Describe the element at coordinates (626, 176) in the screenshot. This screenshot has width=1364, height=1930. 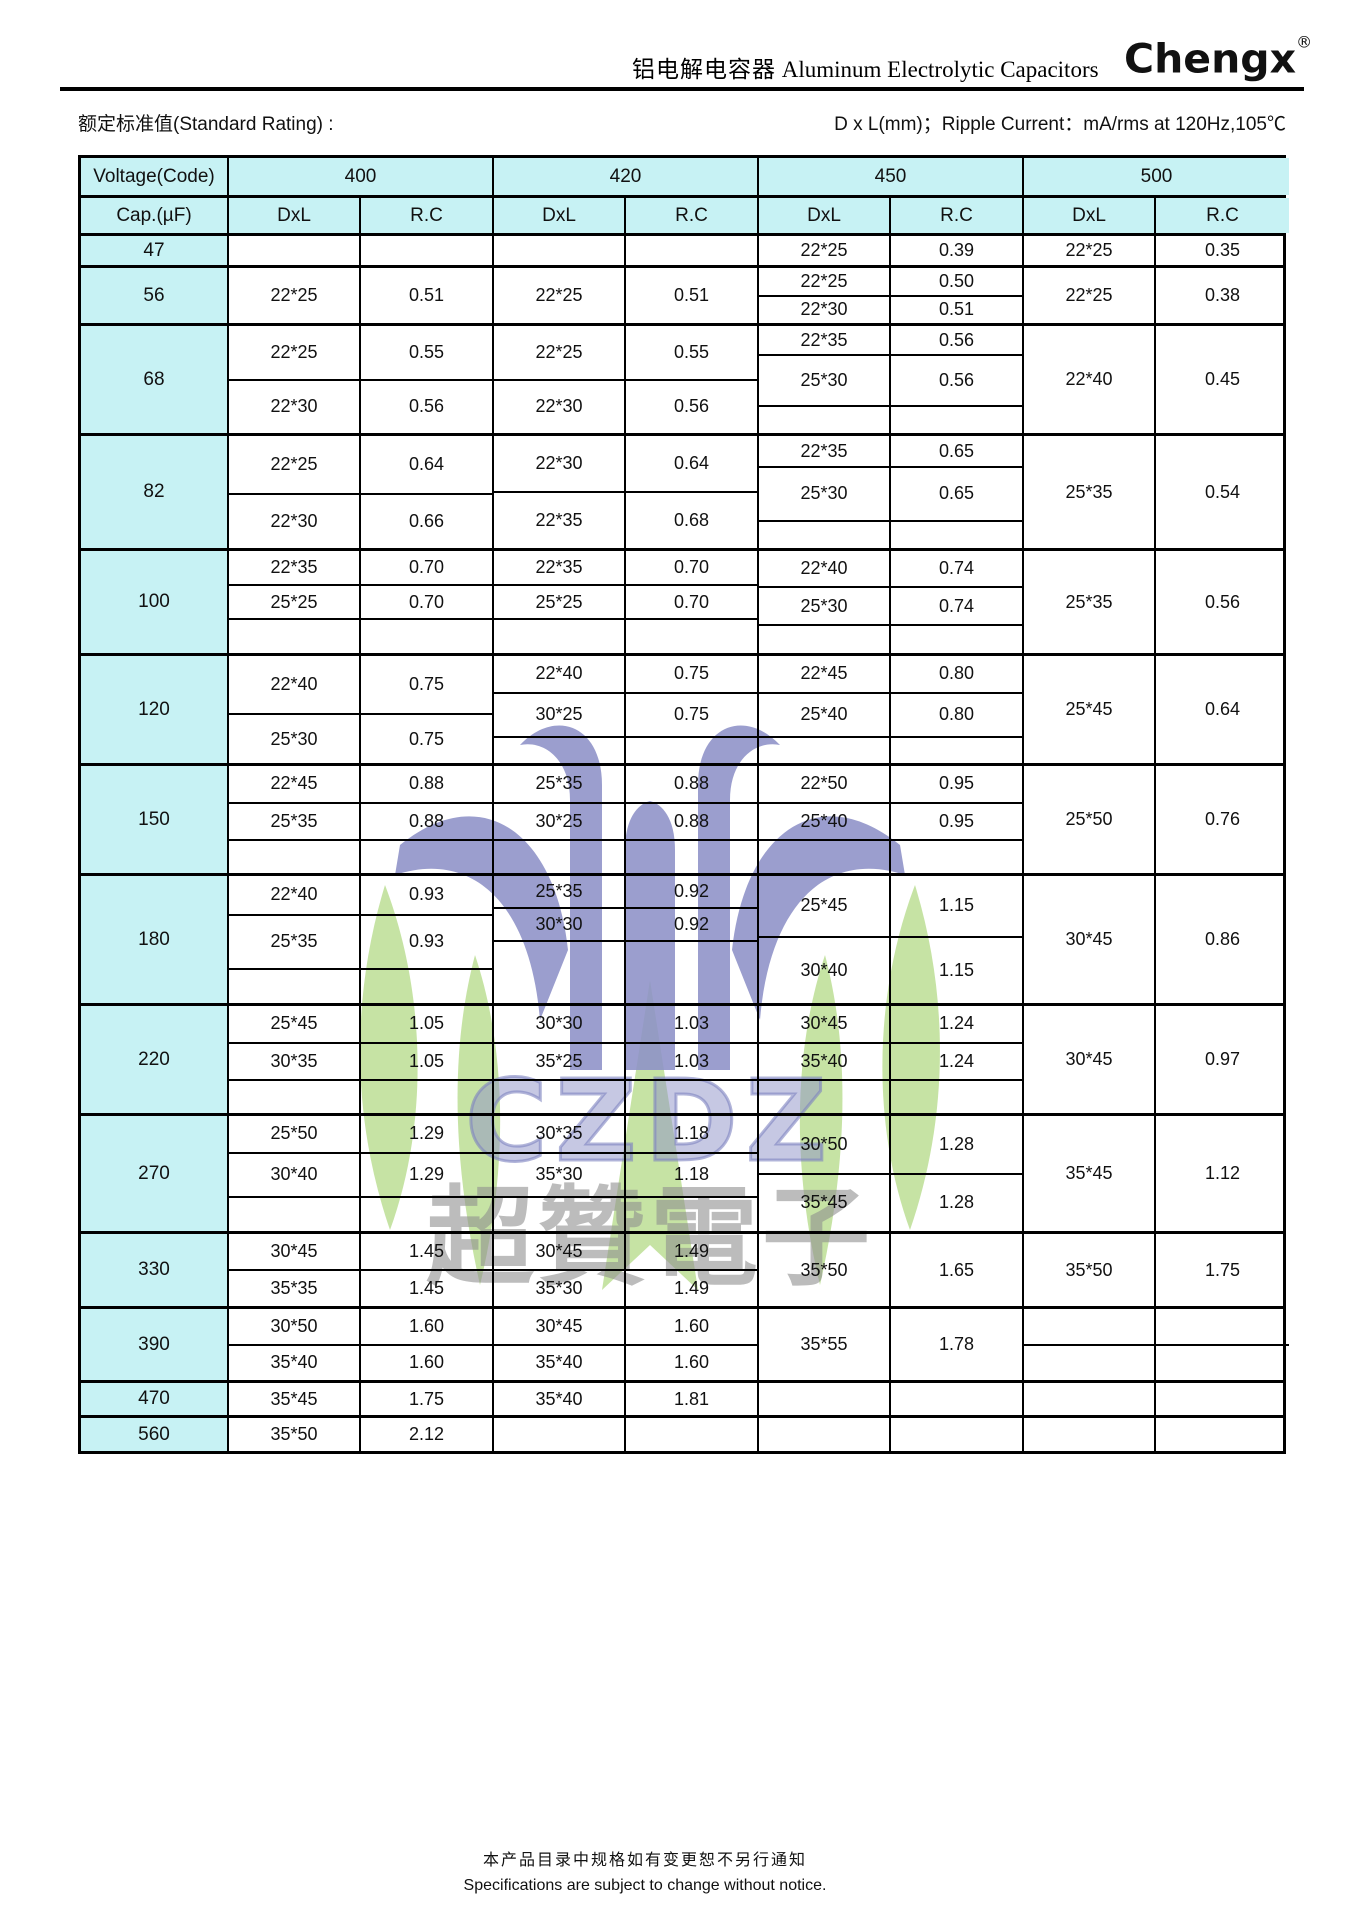
I see `voltage-header-420: 420` at that location.